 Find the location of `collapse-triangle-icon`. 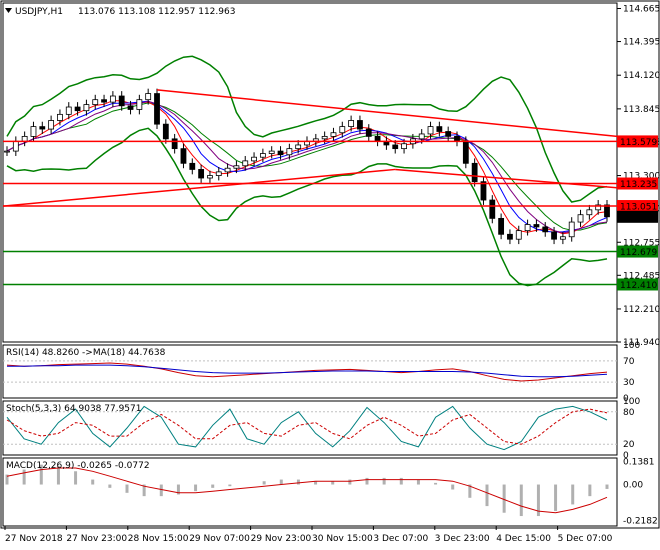

collapse-triangle-icon is located at coordinates (8, 10).